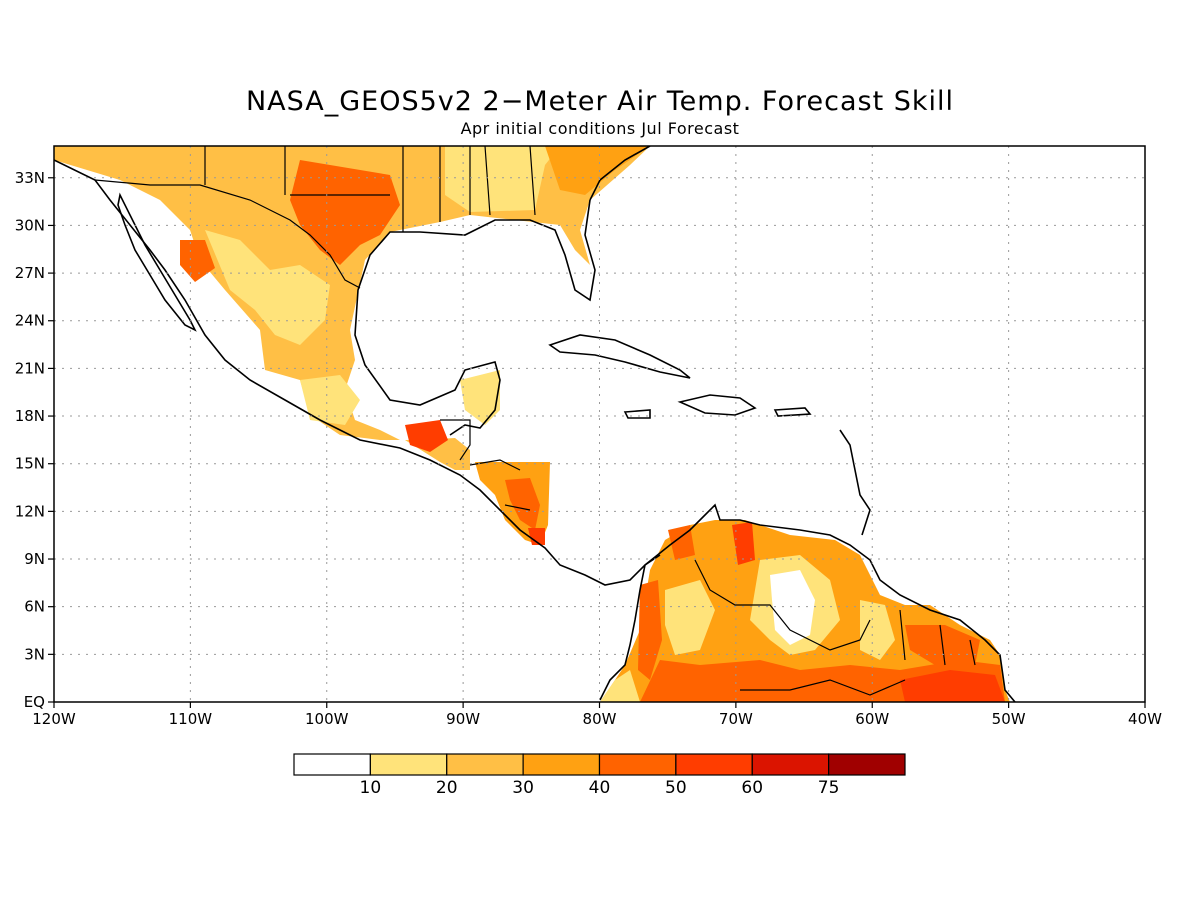 The width and height of the screenshot is (1200, 900). What do you see at coordinates (736, 719) in the screenshot?
I see `lon-tick-label: 70W` at bounding box center [736, 719].